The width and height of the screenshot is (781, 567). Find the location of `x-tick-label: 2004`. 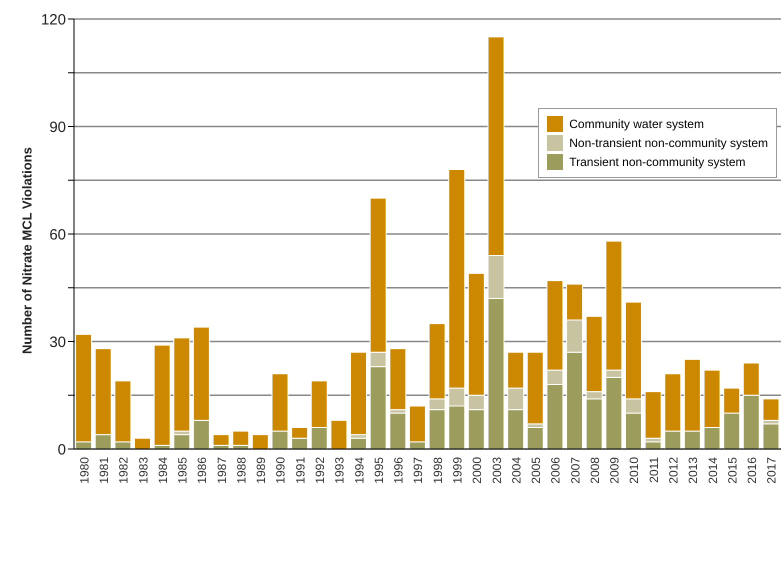

x-tick-label: 2004 is located at coordinates (516, 470).